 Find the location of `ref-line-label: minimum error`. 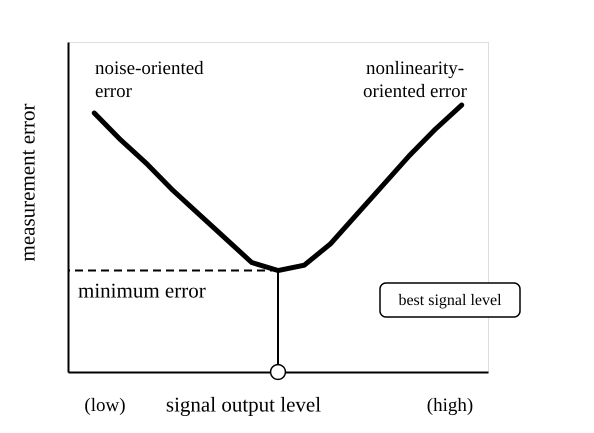

ref-line-label: minimum error is located at coordinates (142, 290).